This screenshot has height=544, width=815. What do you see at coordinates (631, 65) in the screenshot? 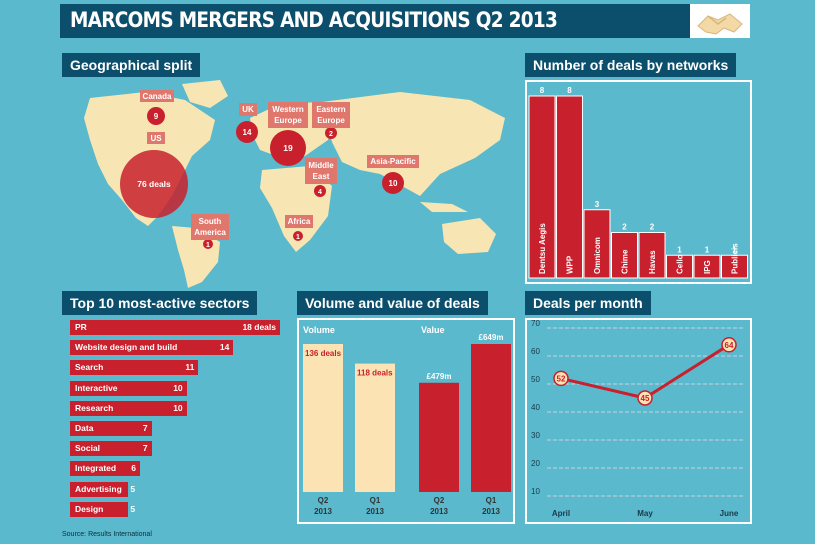
I see `networks-section-title: Number of deals by networks` at bounding box center [631, 65].